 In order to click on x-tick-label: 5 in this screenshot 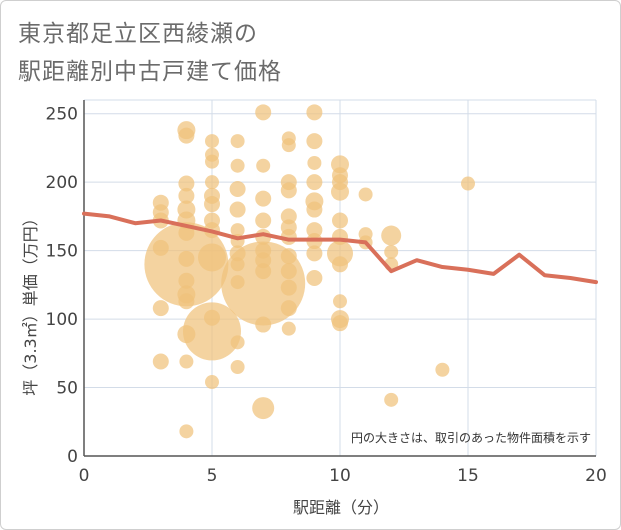, I will do `click(212, 476)`.